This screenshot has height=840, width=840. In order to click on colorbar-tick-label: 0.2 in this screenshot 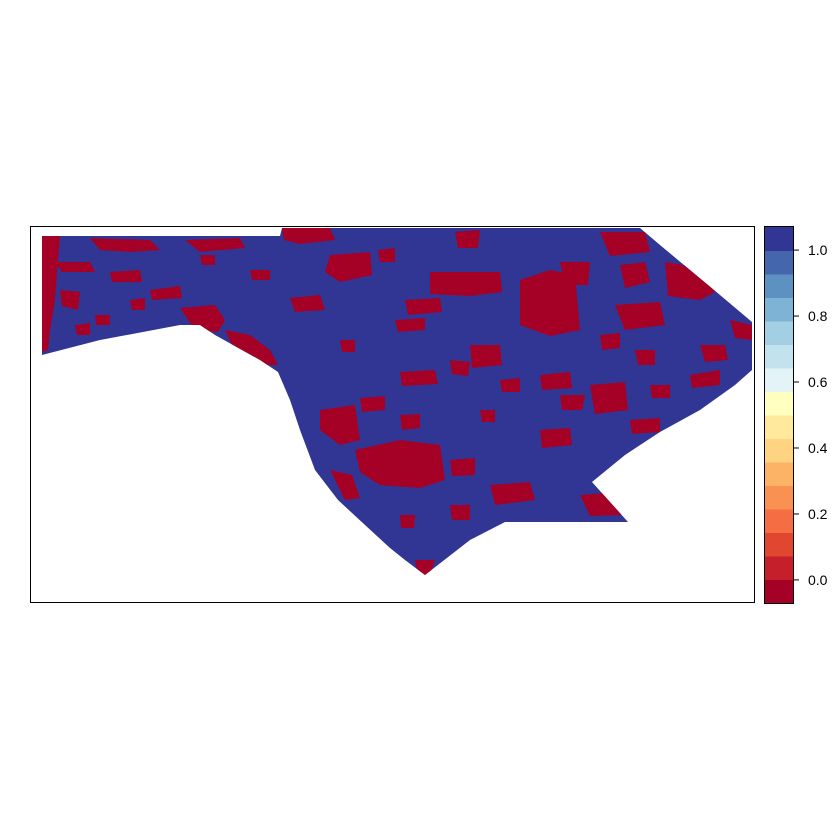, I will do `click(818, 514)`.